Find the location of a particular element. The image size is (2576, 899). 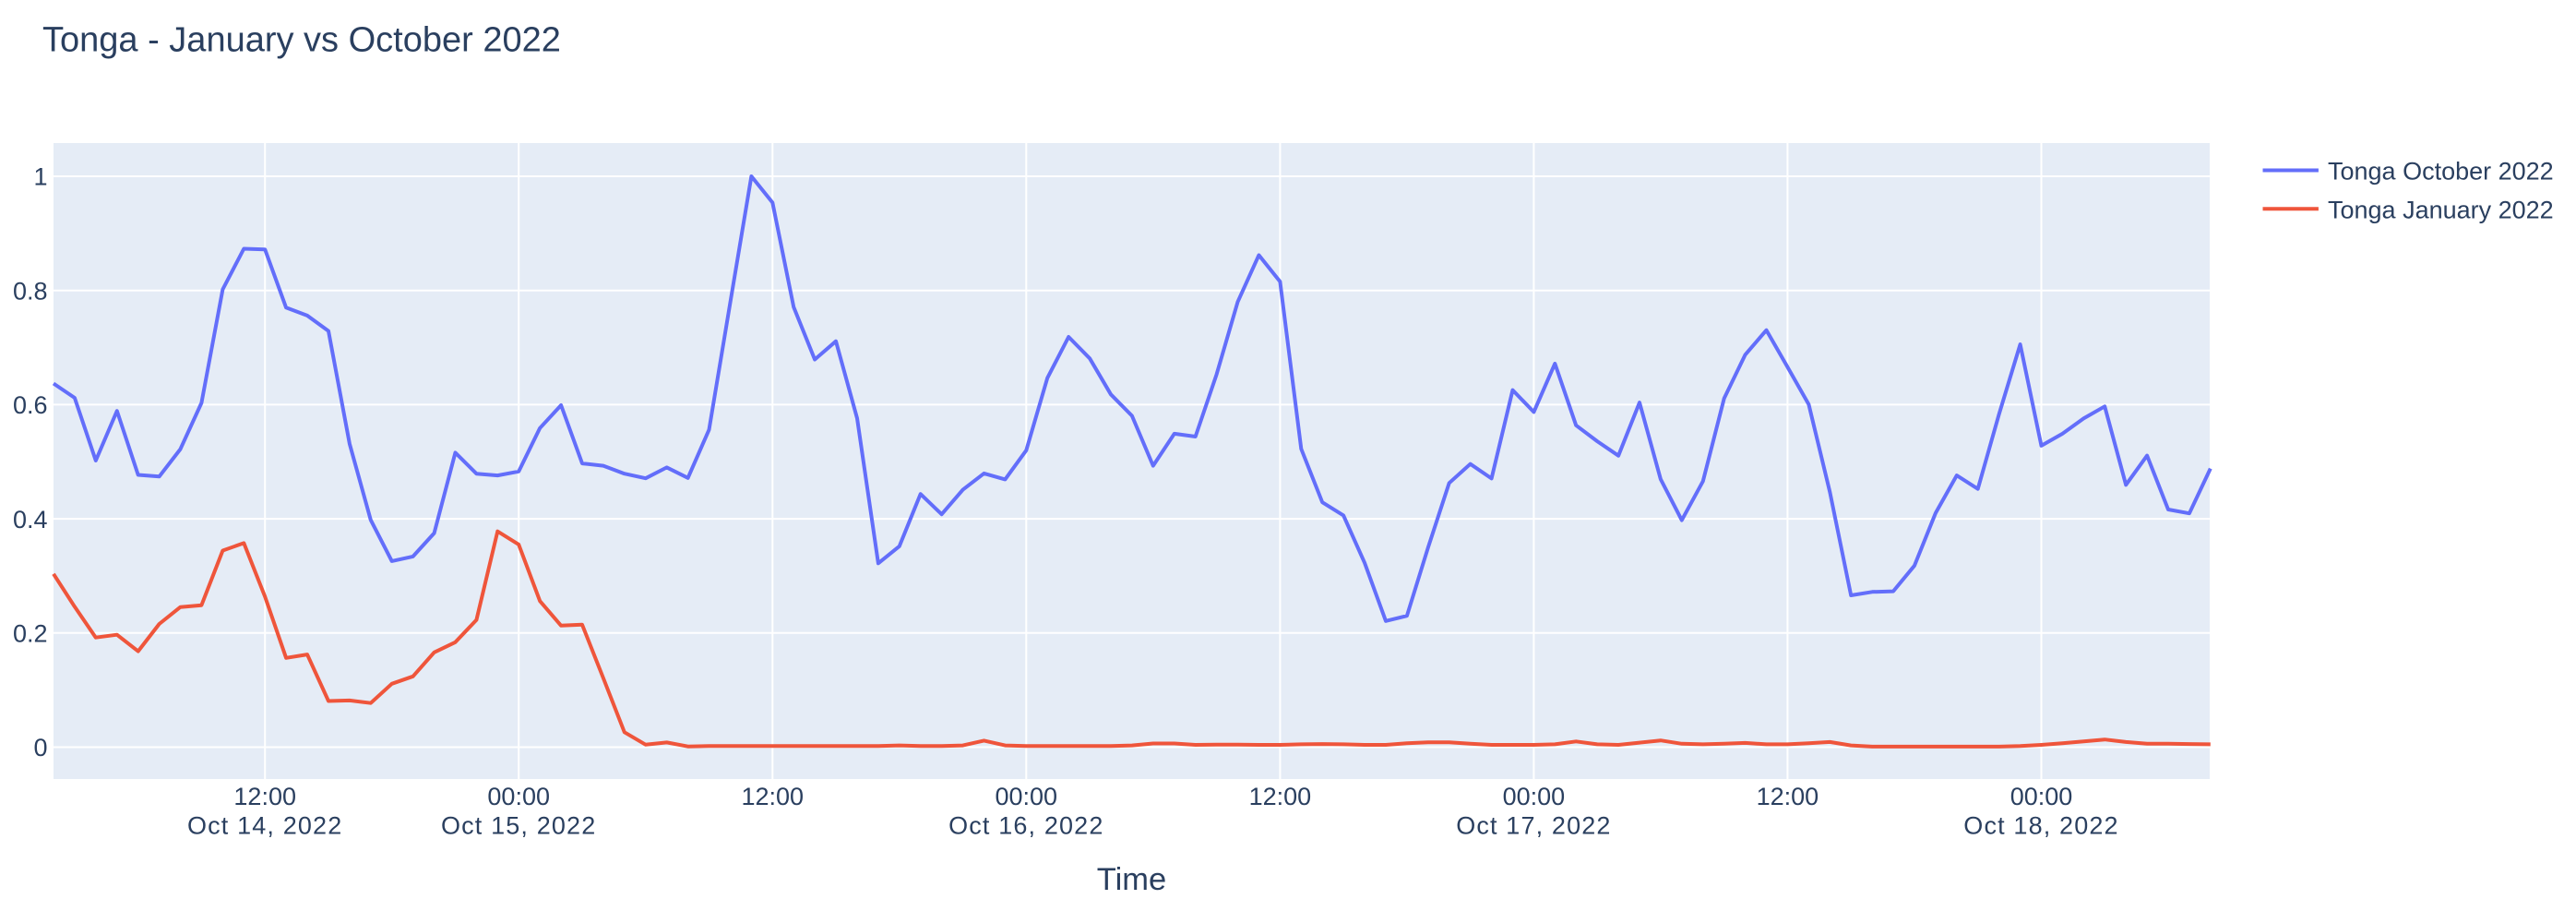

svg-text: 0.4 is located at coordinates (30, 520).